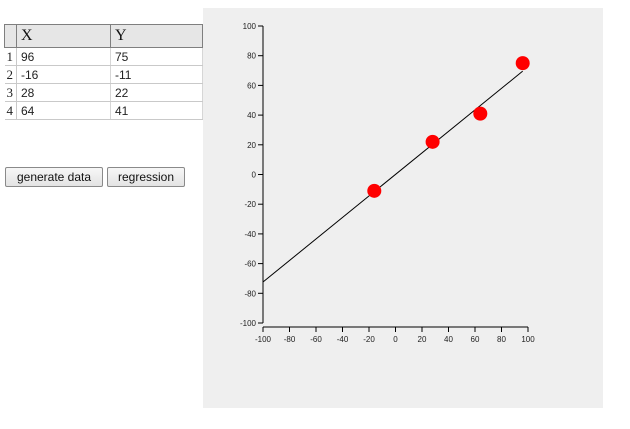 Image resolution: width=630 pixels, height=429 pixels. Describe the element at coordinates (156, 92) in the screenshot. I see `cell-y: 22` at that location.